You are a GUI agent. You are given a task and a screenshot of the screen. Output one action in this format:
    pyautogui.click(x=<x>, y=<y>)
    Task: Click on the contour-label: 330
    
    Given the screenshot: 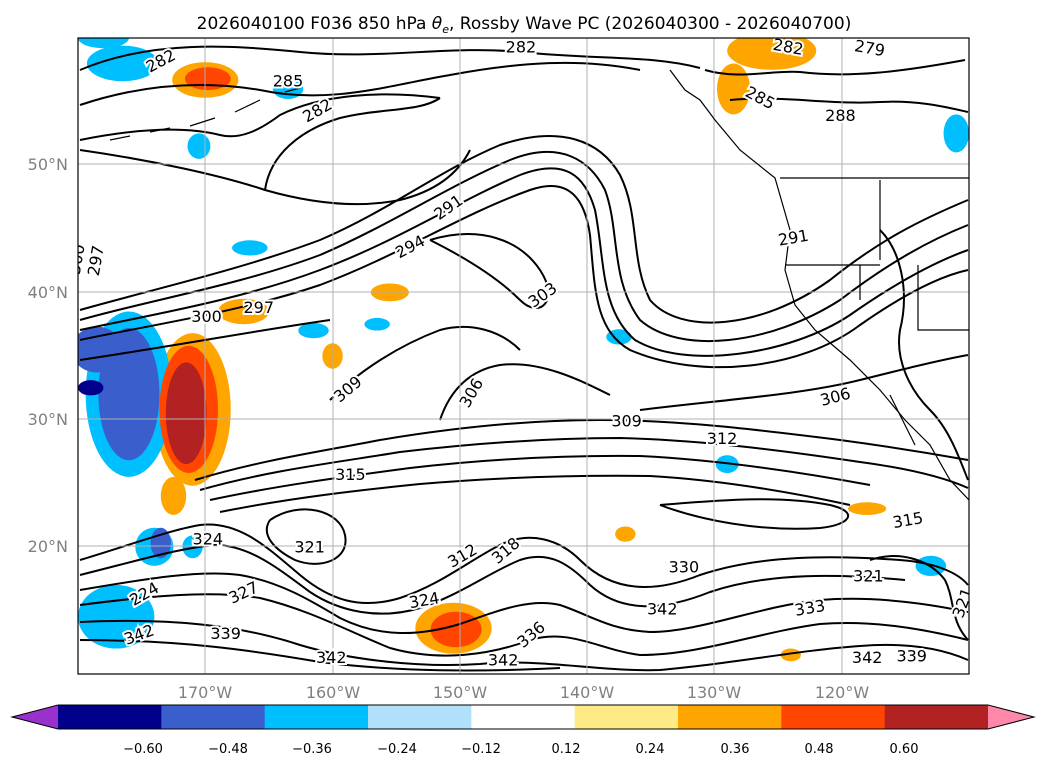 What is the action you would take?
    pyautogui.click(x=684, y=567)
    